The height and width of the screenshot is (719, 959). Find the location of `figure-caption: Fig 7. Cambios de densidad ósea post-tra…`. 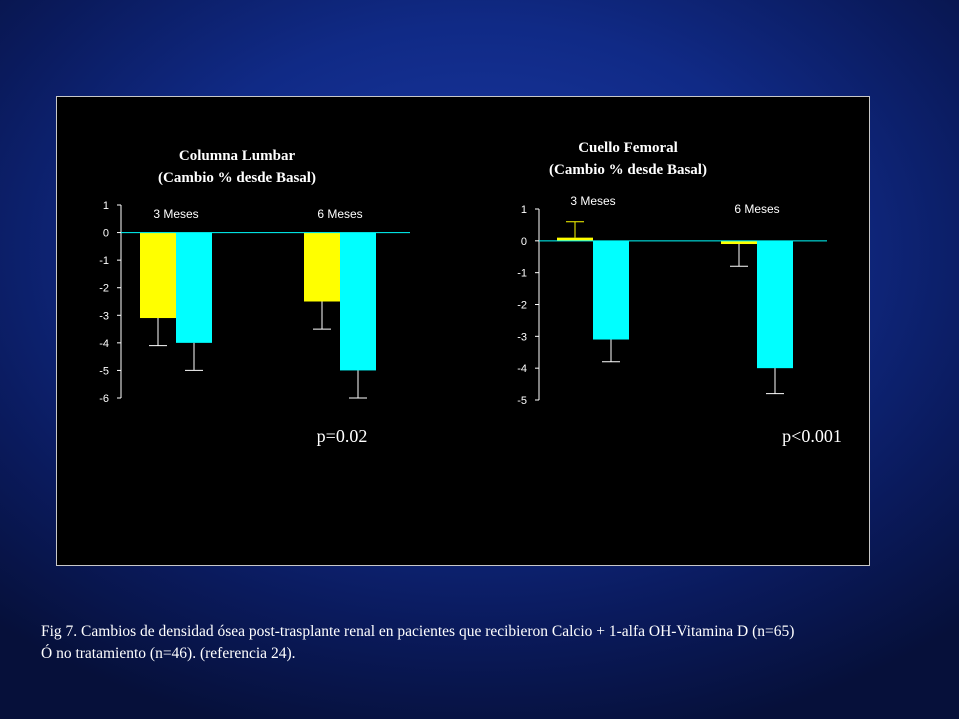

figure-caption: Fig 7. Cambios de densidad ósea post-tra… is located at coordinates (498, 643).